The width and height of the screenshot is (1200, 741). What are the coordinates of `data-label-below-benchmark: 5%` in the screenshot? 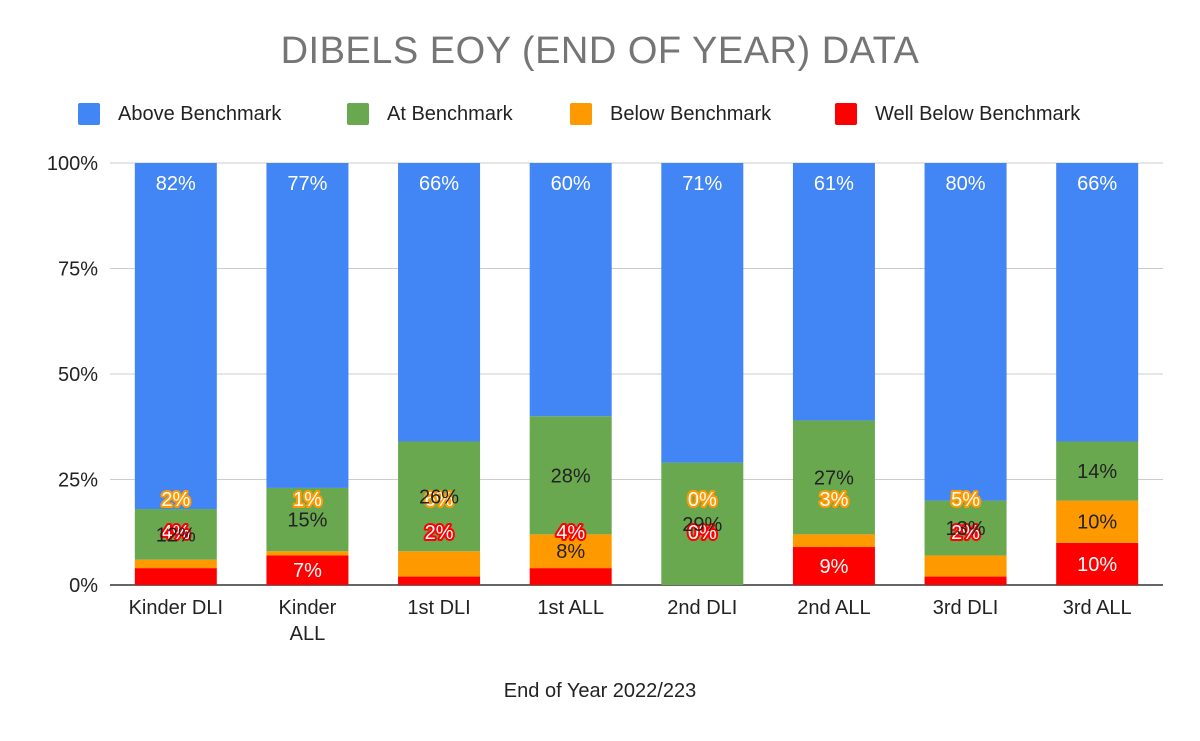 It's located at (965, 500).